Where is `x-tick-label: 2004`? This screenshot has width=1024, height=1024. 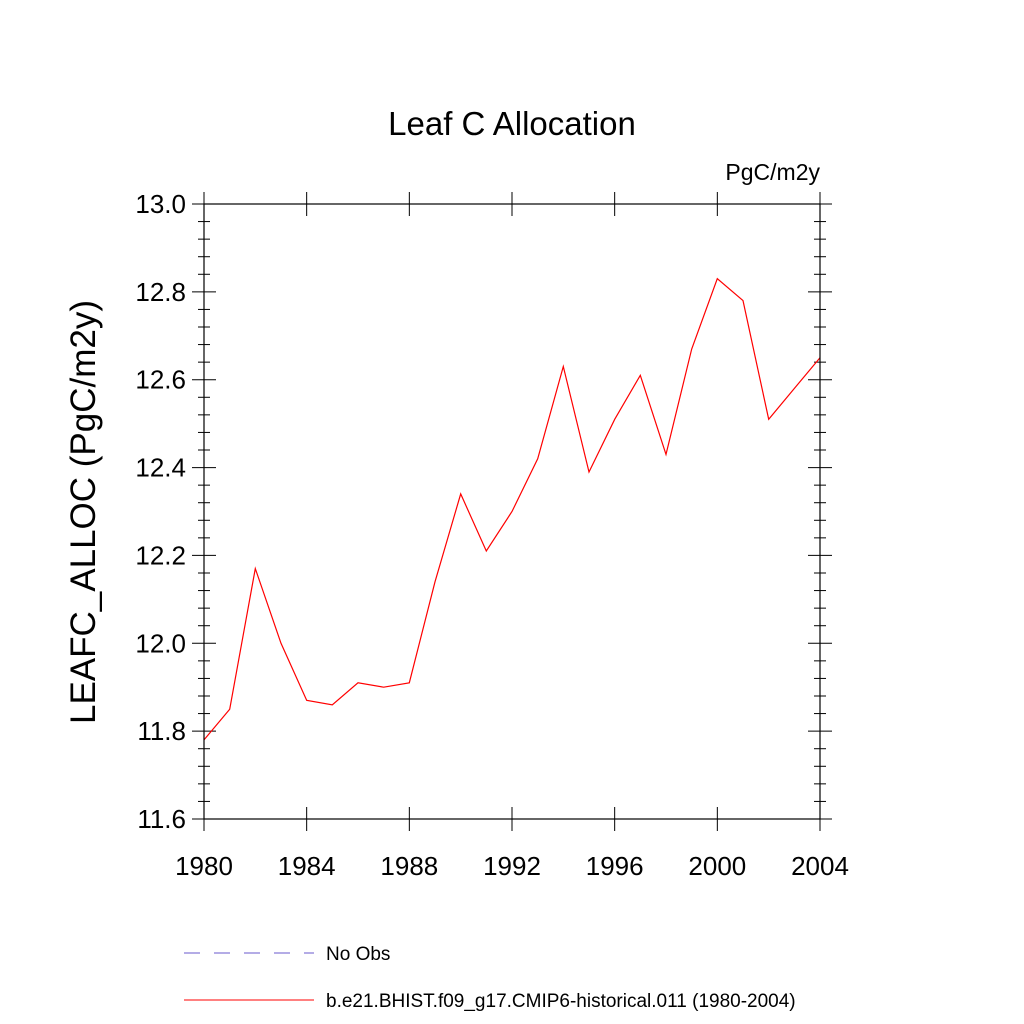 x-tick-label: 2004 is located at coordinates (820, 866).